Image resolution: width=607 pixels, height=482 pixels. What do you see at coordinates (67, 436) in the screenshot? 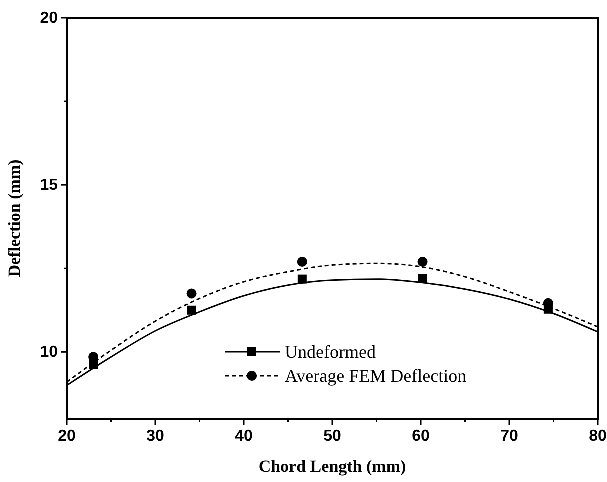
I see `x-tick-label: 20` at bounding box center [67, 436].